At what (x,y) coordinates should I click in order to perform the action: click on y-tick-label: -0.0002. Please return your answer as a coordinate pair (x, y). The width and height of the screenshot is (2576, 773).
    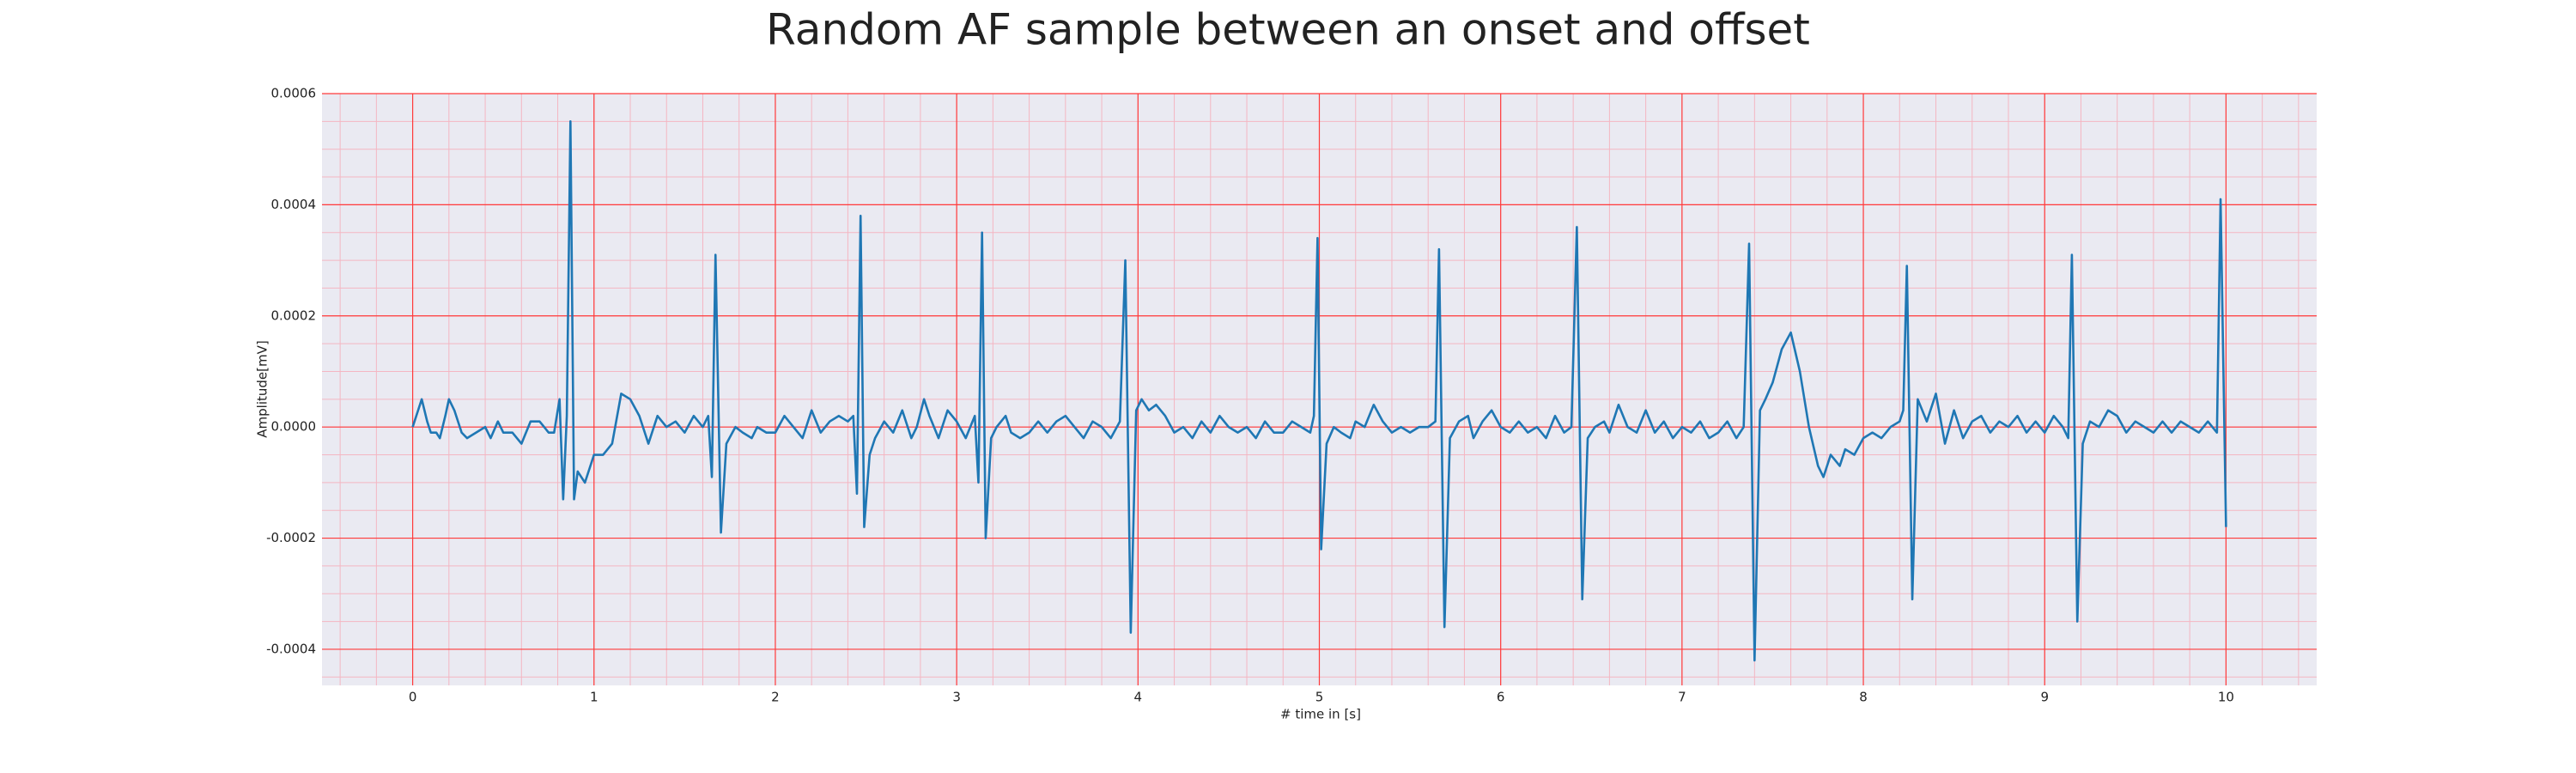
    Looking at the image, I should click on (291, 537).